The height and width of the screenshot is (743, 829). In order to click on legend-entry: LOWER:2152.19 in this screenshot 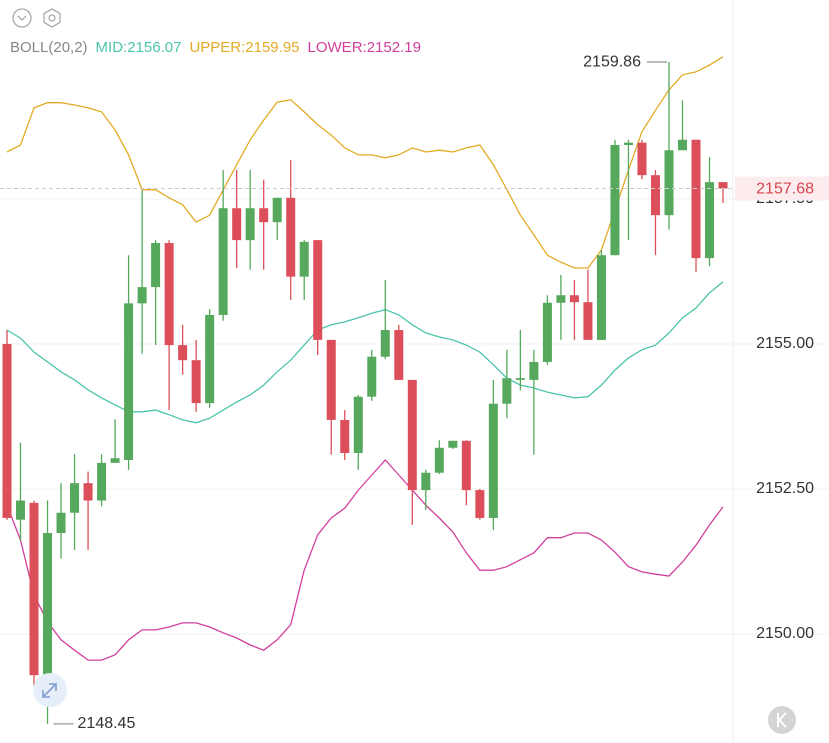, I will do `click(364, 47)`.